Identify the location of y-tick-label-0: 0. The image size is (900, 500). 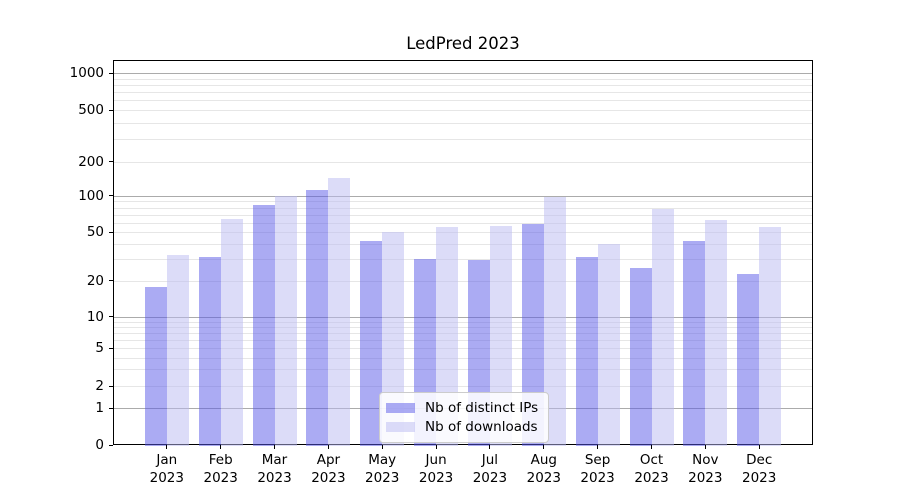
(99, 445).